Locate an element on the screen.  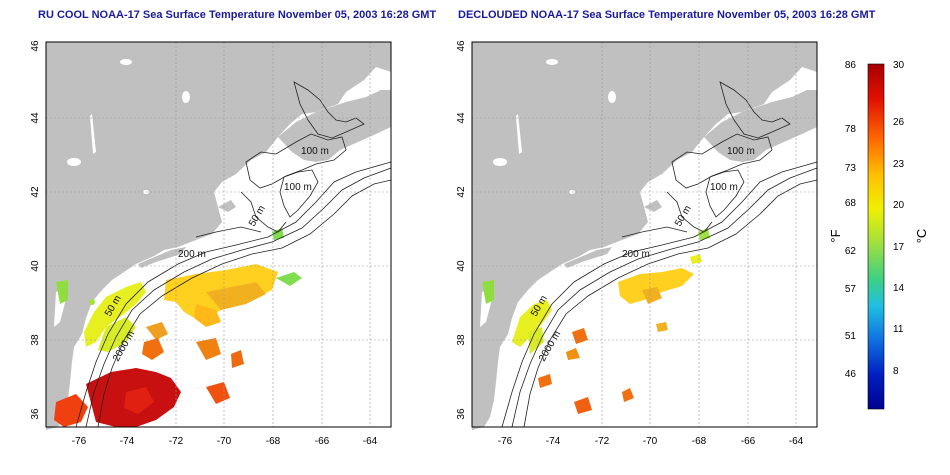
colorbar-gradient is located at coordinates (876, 236).